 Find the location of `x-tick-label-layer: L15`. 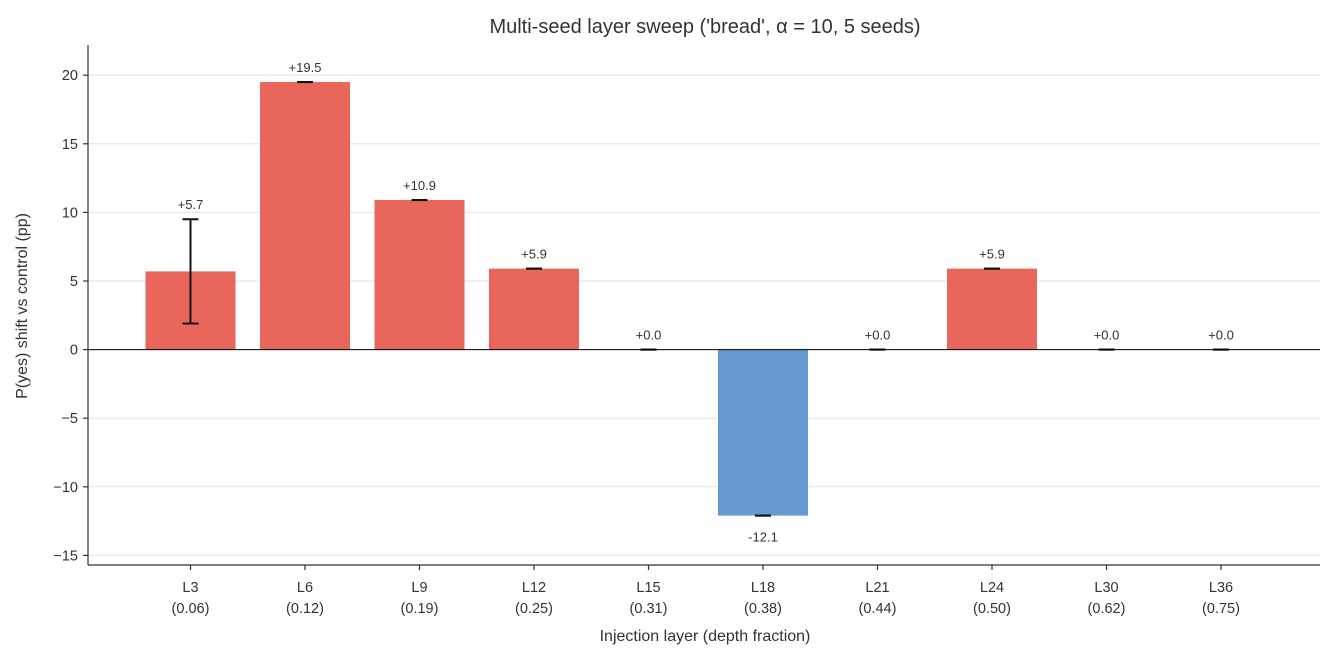

x-tick-label-layer: L15 is located at coordinates (648, 588).